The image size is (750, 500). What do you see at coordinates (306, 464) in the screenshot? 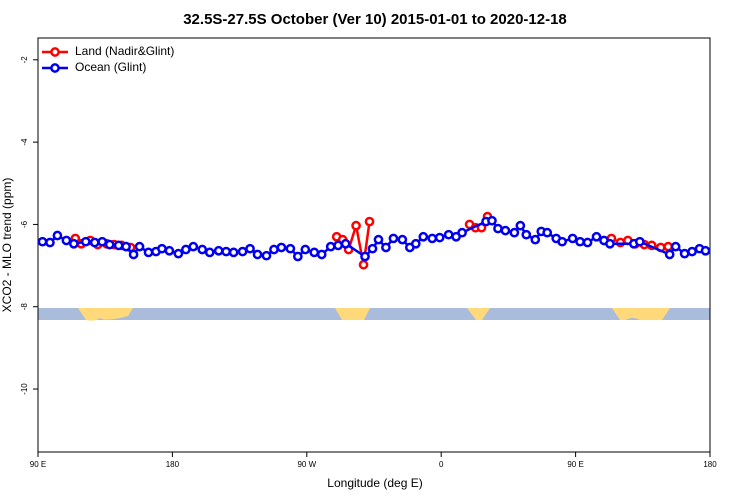
I see `x-tick-label: 90 W` at bounding box center [306, 464].